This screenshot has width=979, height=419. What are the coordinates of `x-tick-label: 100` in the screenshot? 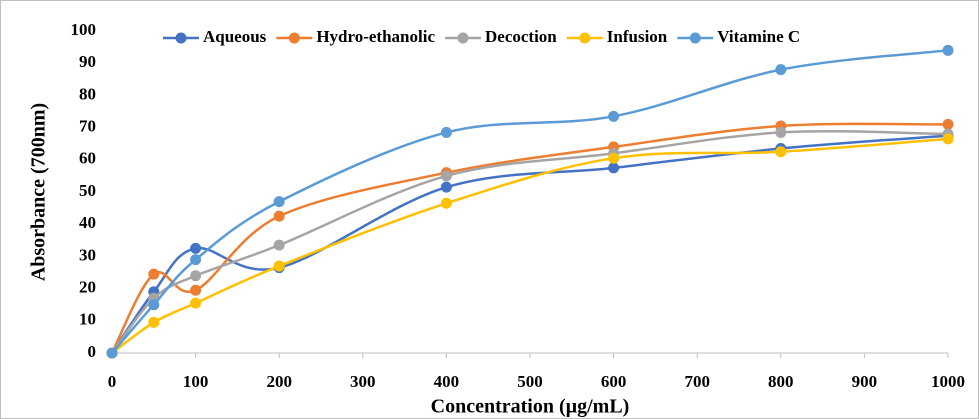 It's located at (196, 381).